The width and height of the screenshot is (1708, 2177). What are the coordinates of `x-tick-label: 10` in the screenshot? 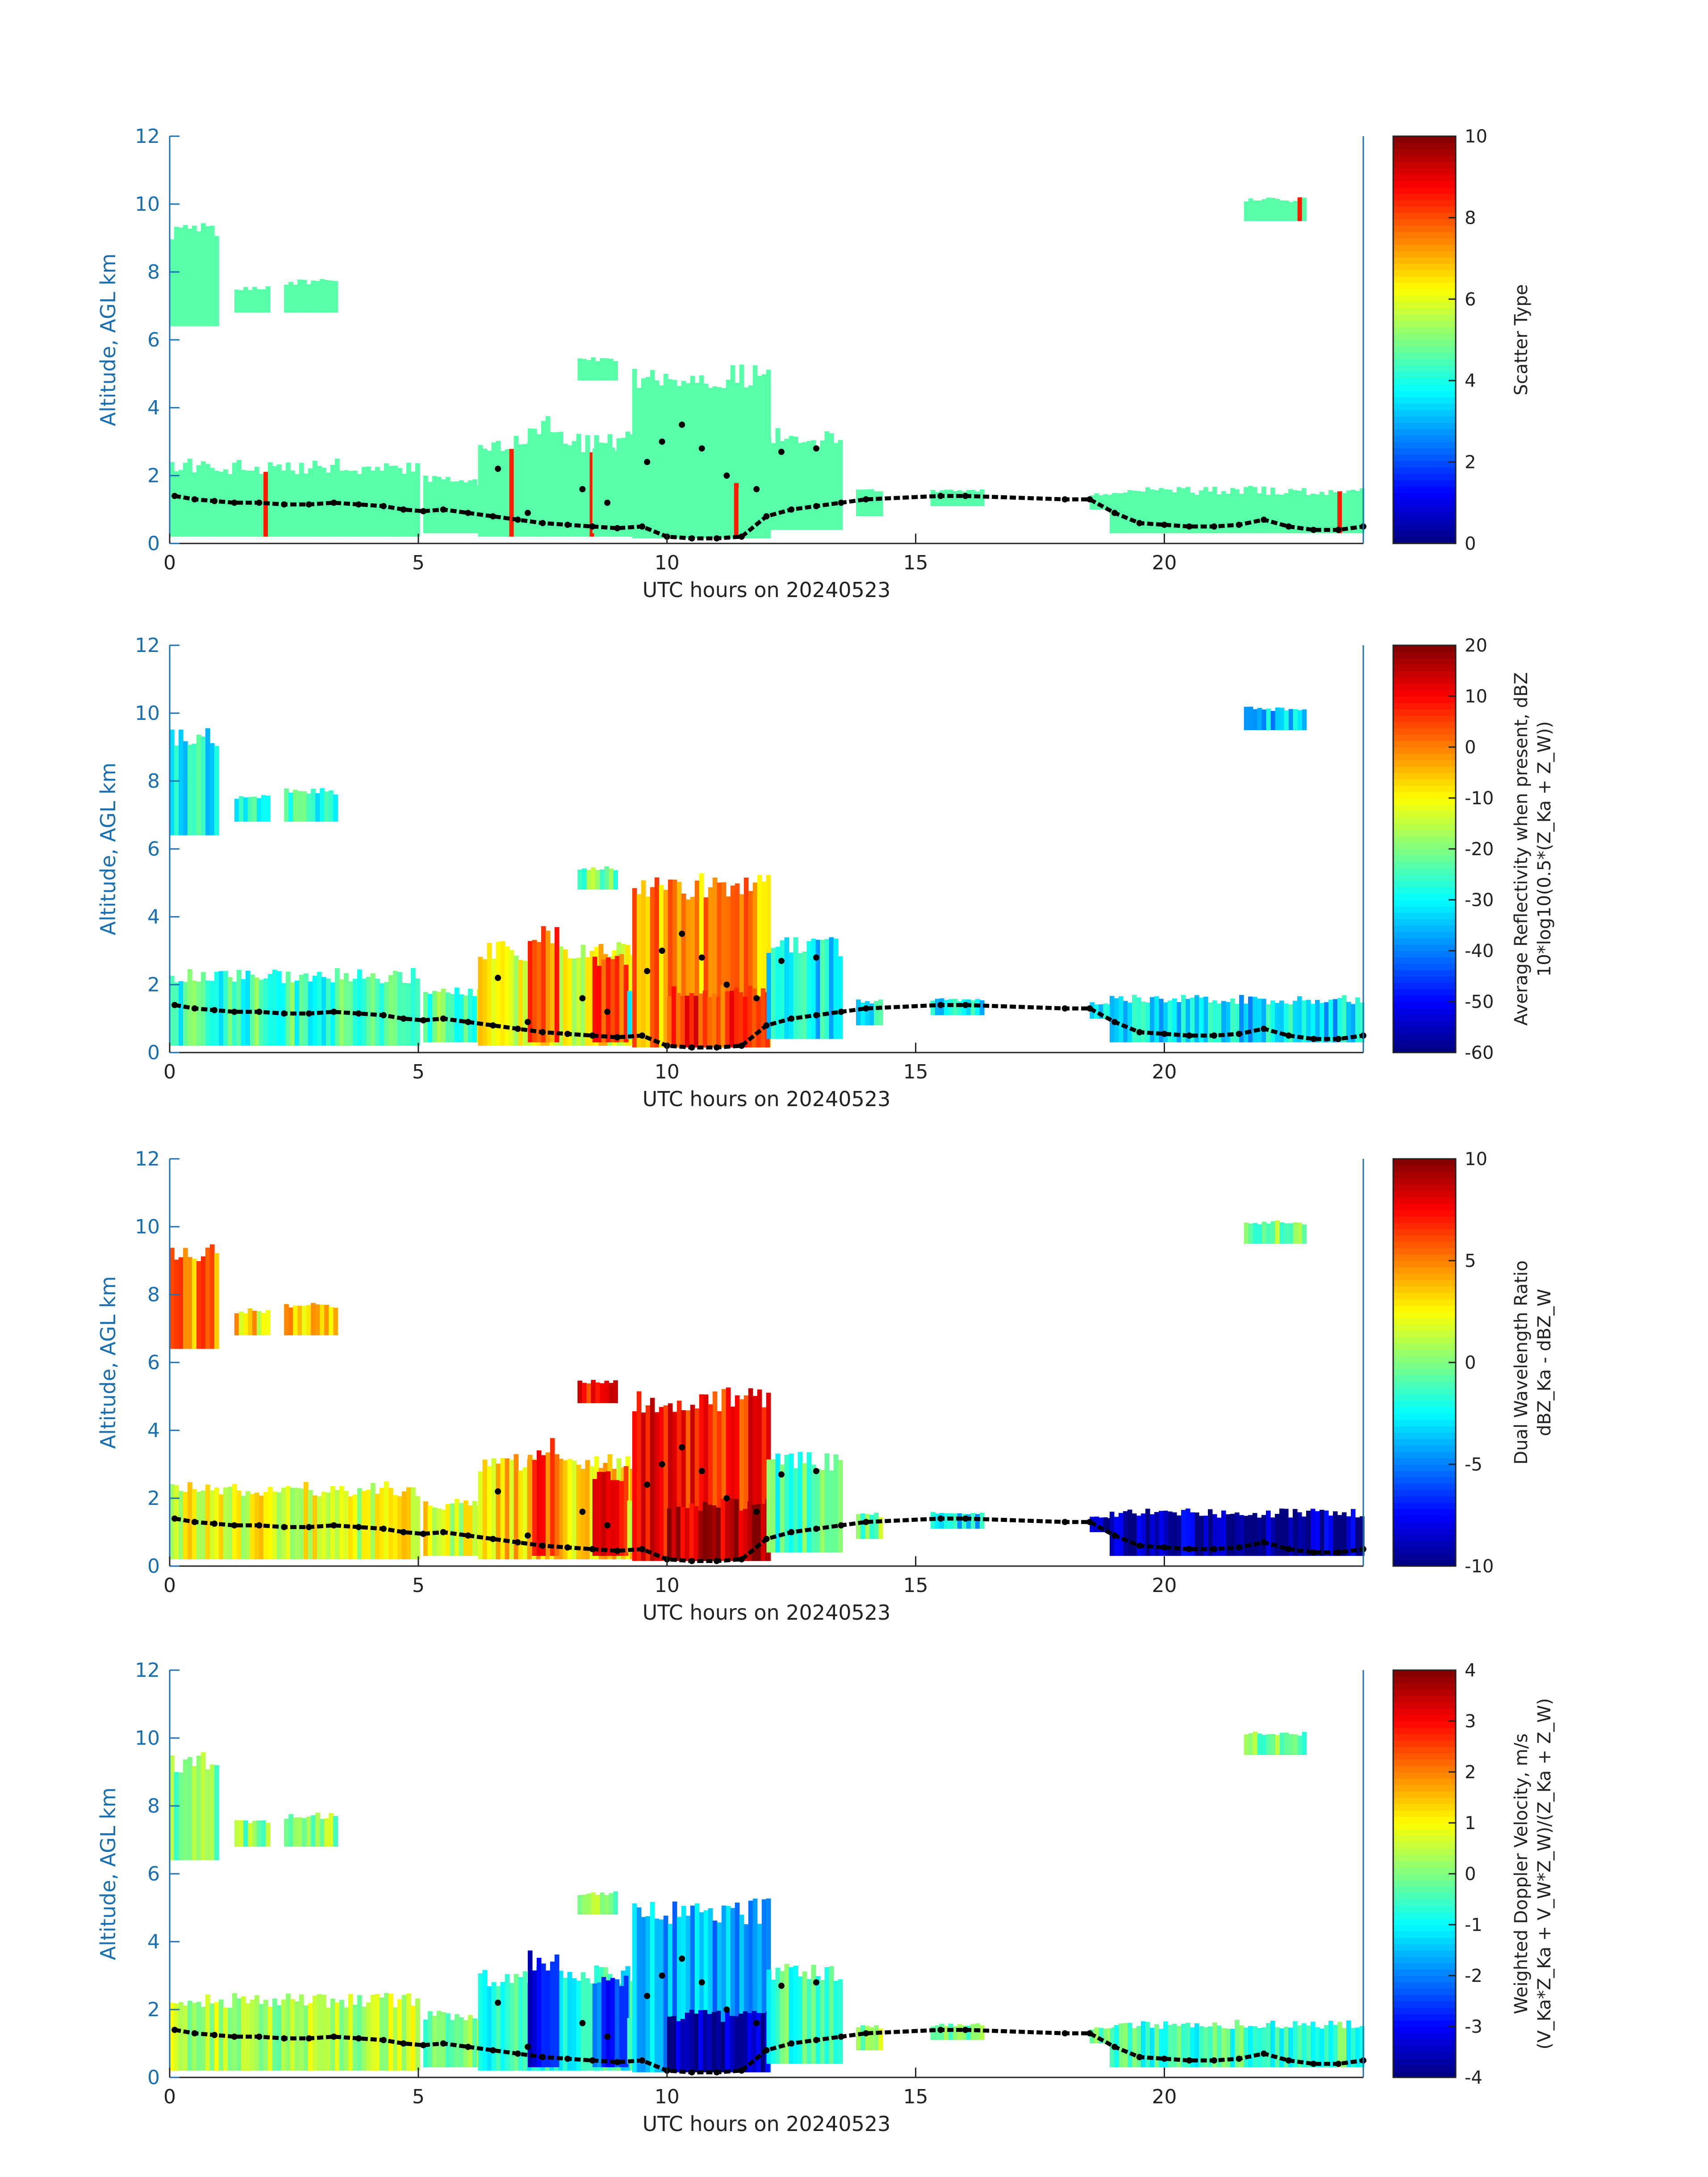 It's located at (667, 2096).